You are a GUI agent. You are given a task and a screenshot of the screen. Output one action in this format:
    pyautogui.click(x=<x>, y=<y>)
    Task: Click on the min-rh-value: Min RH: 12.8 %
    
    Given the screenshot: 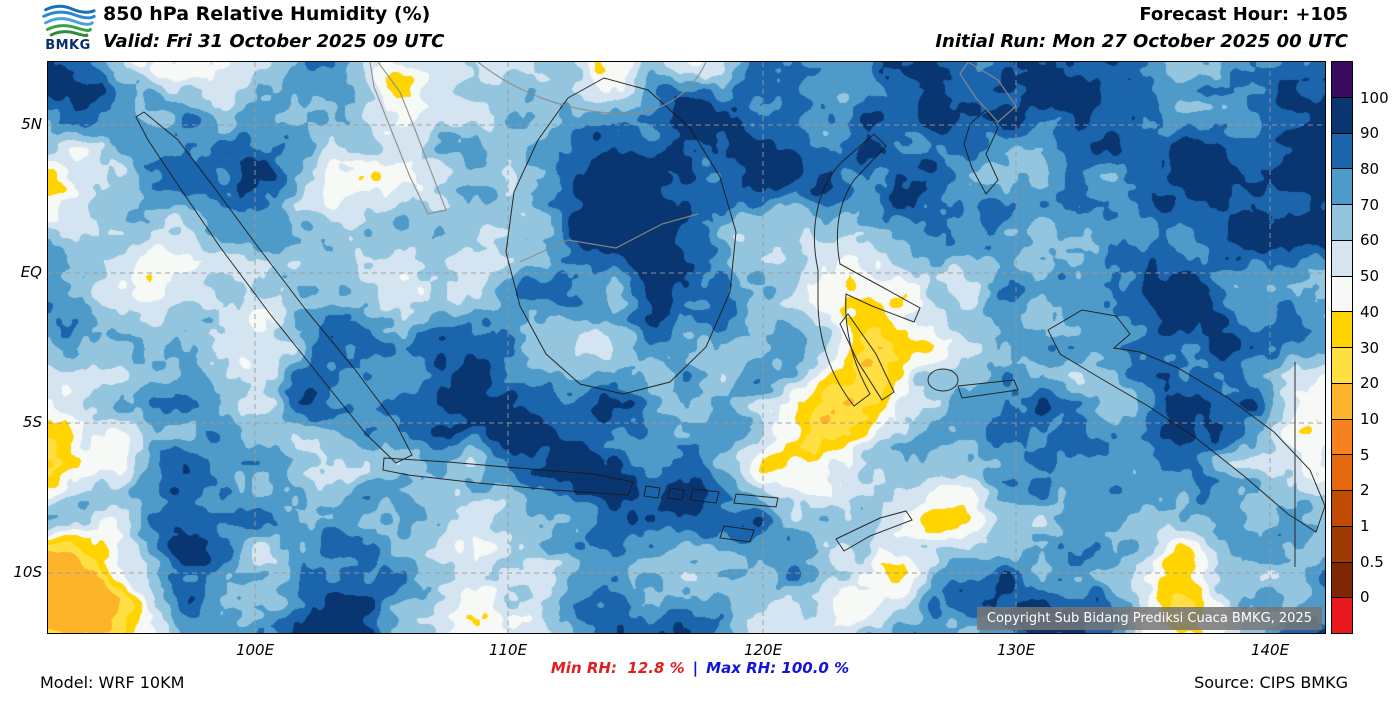 What is the action you would take?
    pyautogui.click(x=617, y=668)
    